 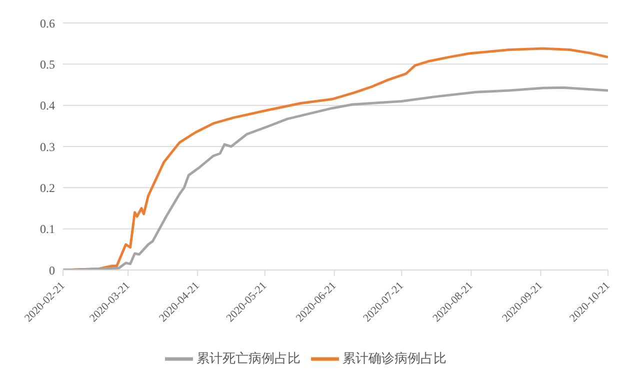 What do you see at coordinates (52, 270) in the screenshot?
I see `y-tick-label: 0` at bounding box center [52, 270].